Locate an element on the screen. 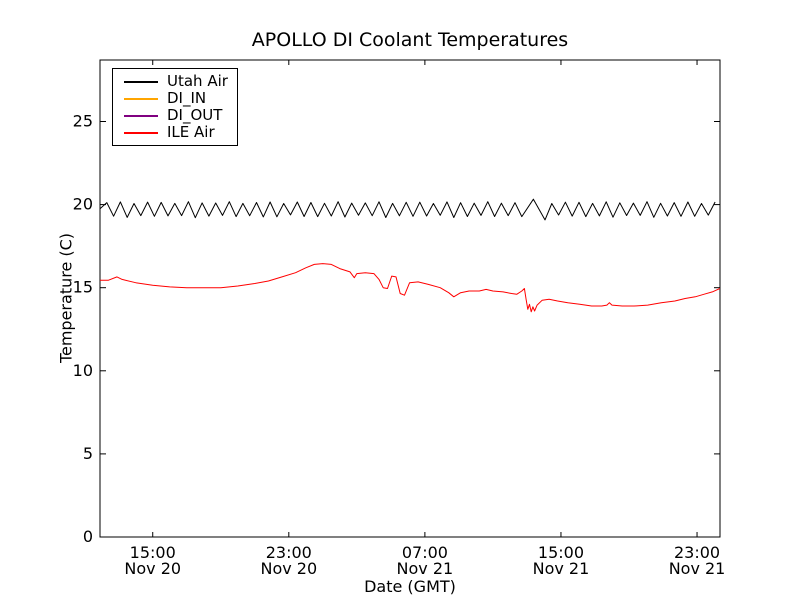 The image size is (800, 600). legend-label: Utah Air is located at coordinates (197, 81).